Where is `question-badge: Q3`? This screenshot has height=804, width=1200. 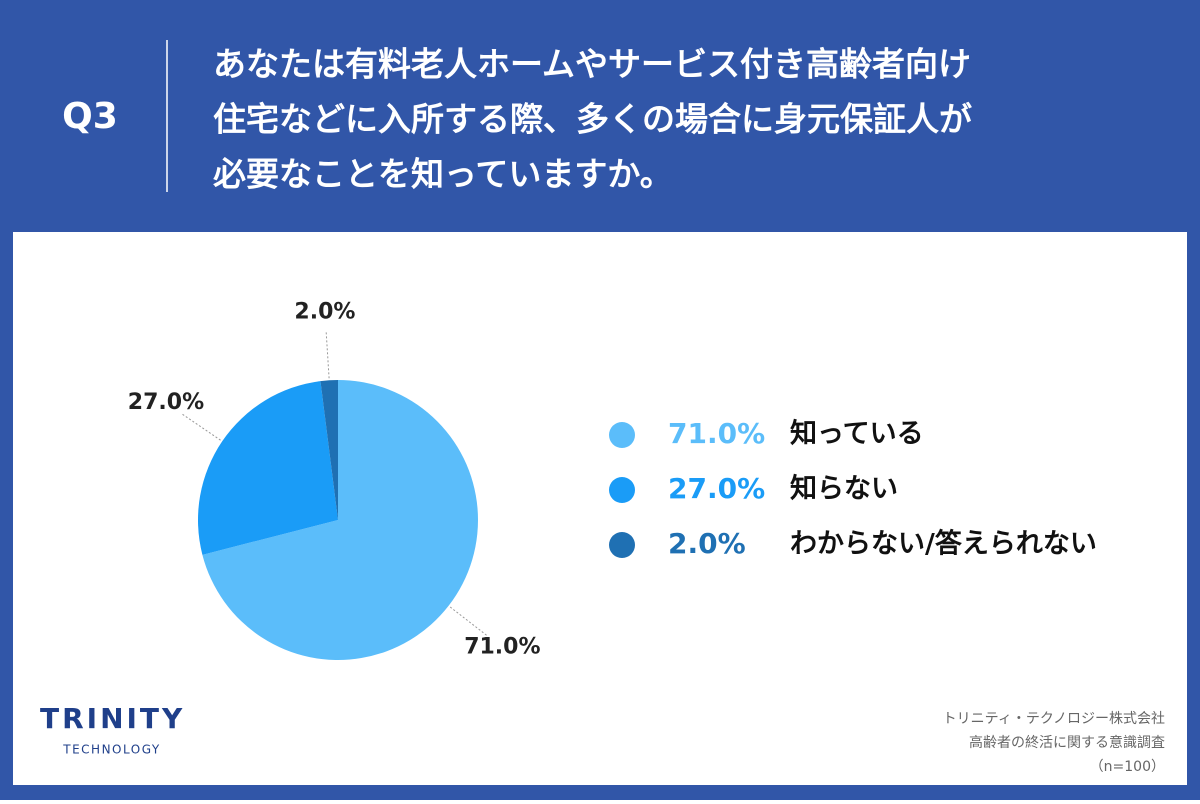
question-badge: Q3 is located at coordinates (90, 116).